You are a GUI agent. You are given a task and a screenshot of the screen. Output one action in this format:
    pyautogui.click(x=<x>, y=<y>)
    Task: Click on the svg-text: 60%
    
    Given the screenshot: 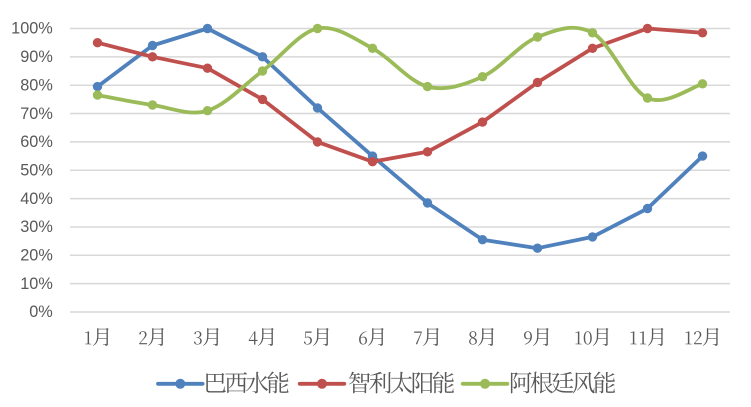 What is the action you would take?
    pyautogui.click(x=36, y=142)
    